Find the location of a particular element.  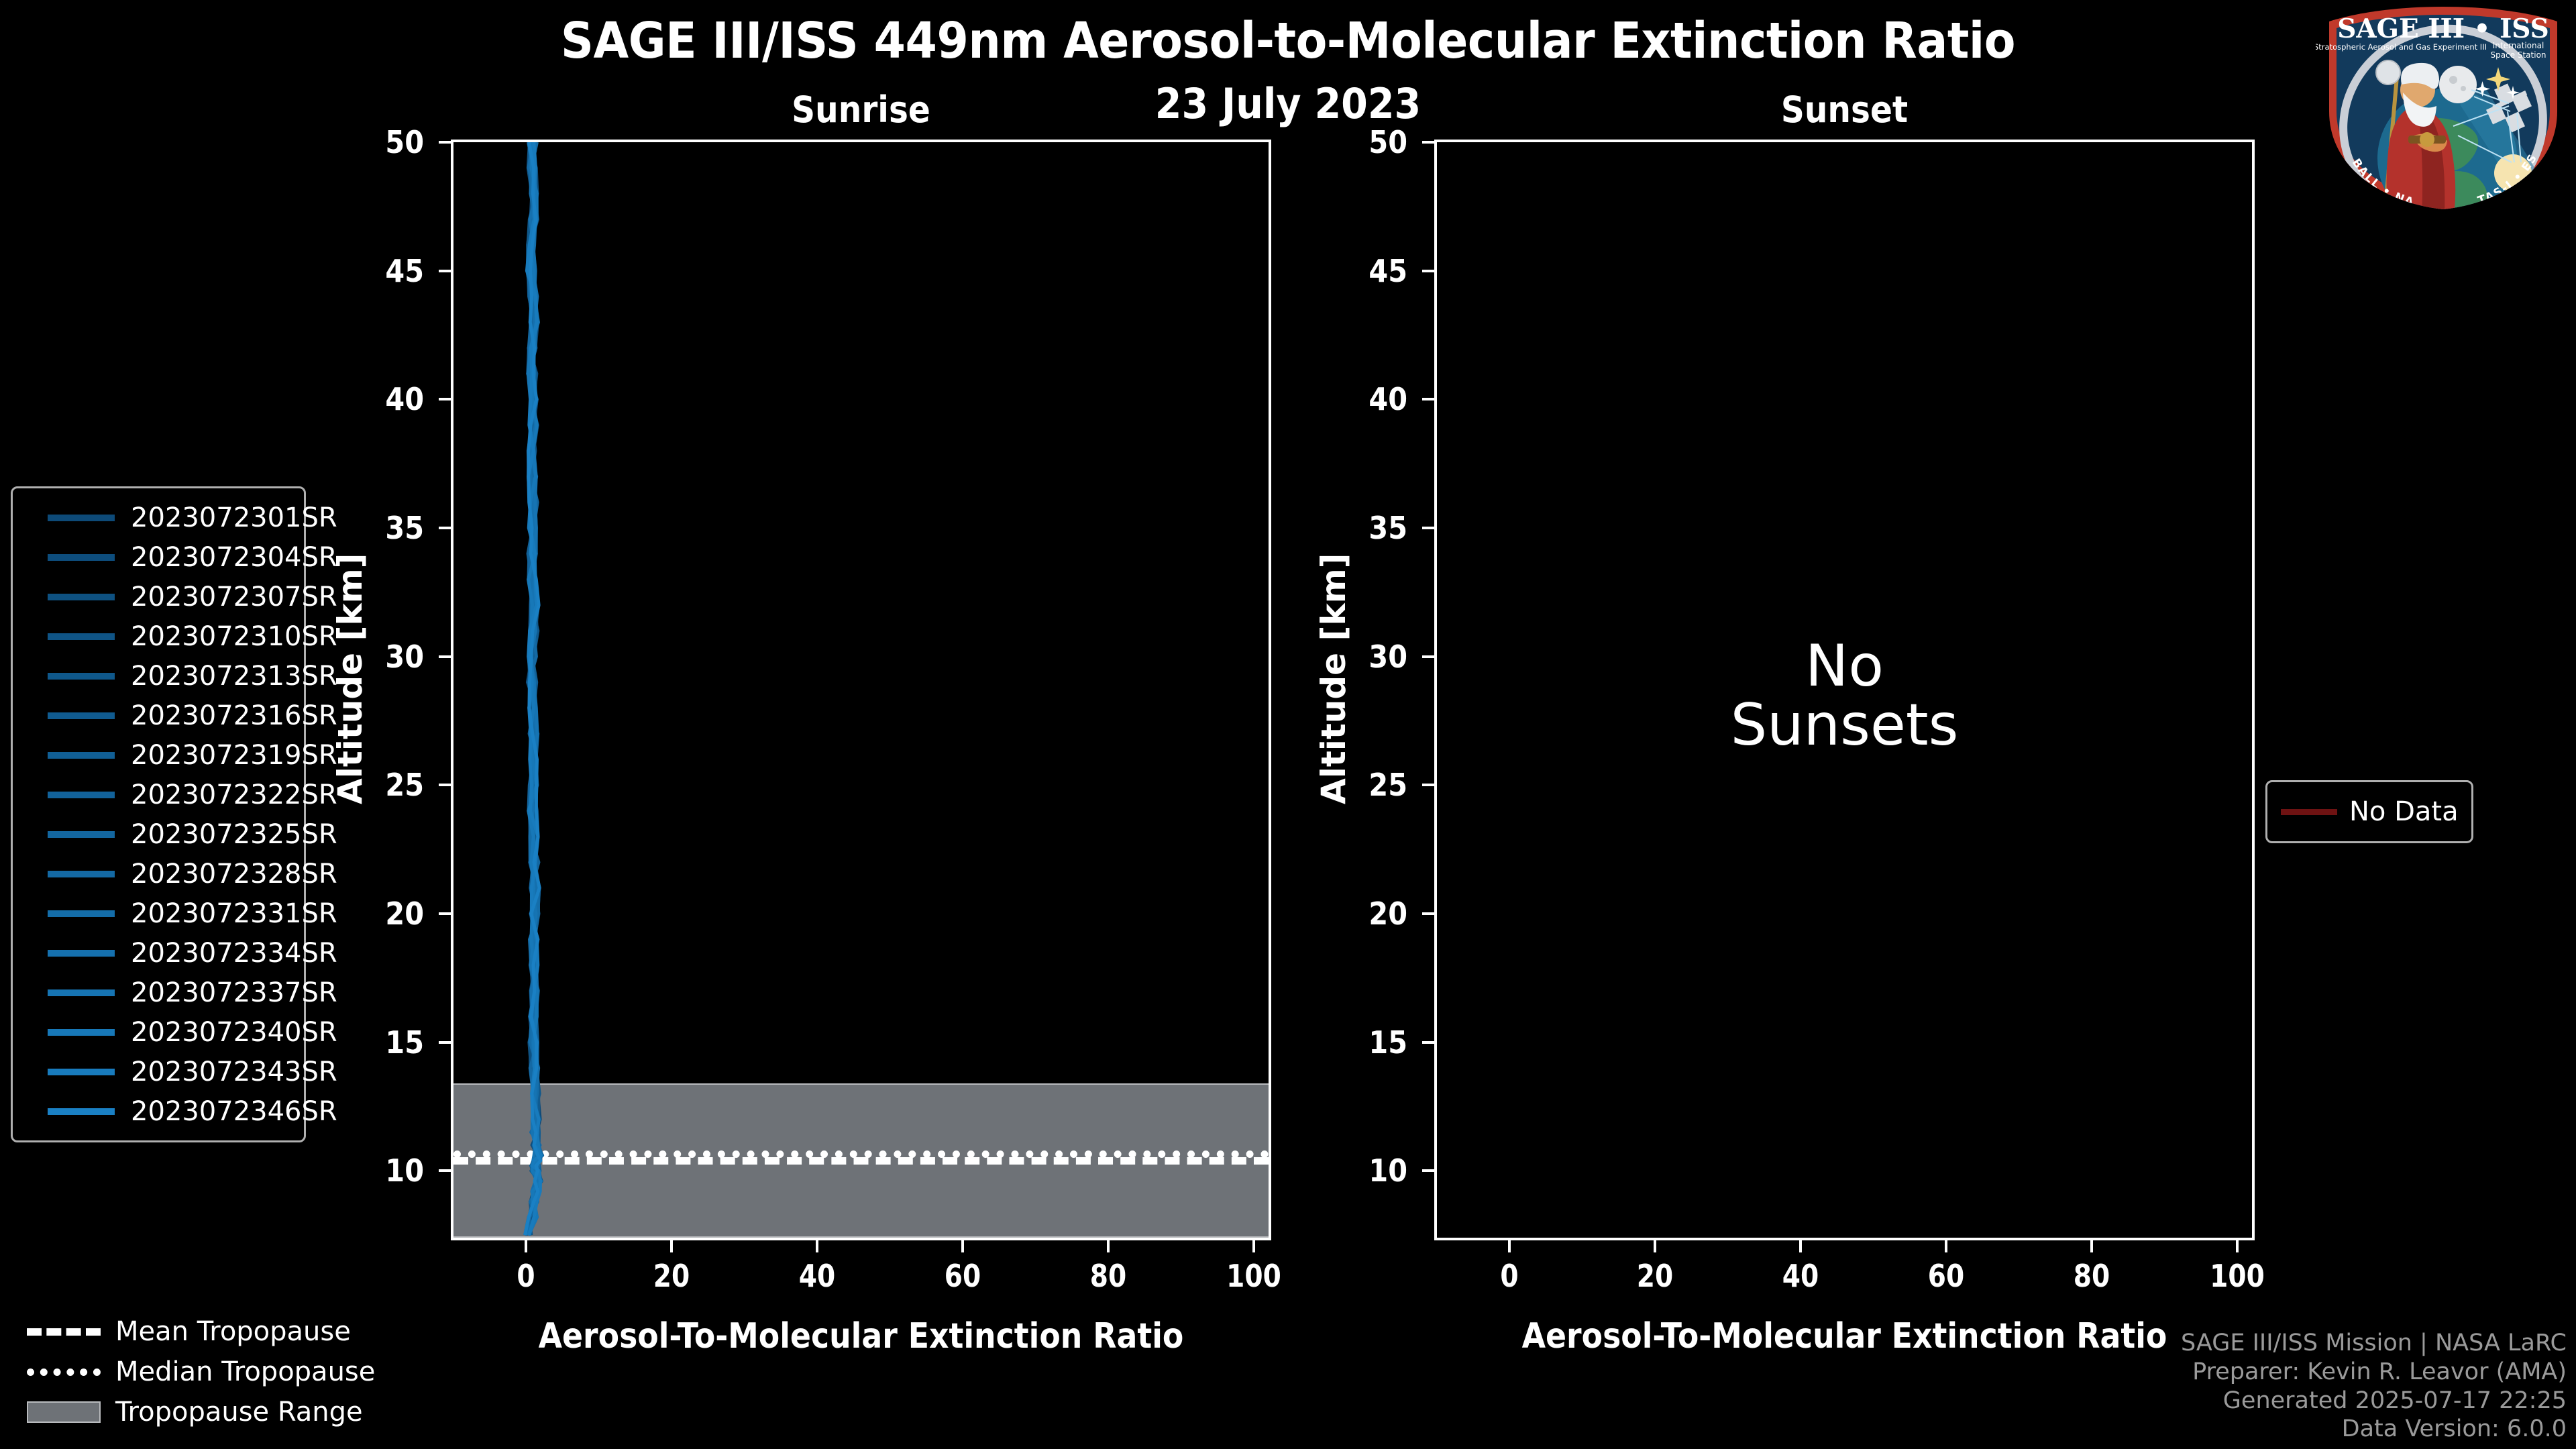

legend-item-profile: 2023072340SR is located at coordinates (175, 1032).